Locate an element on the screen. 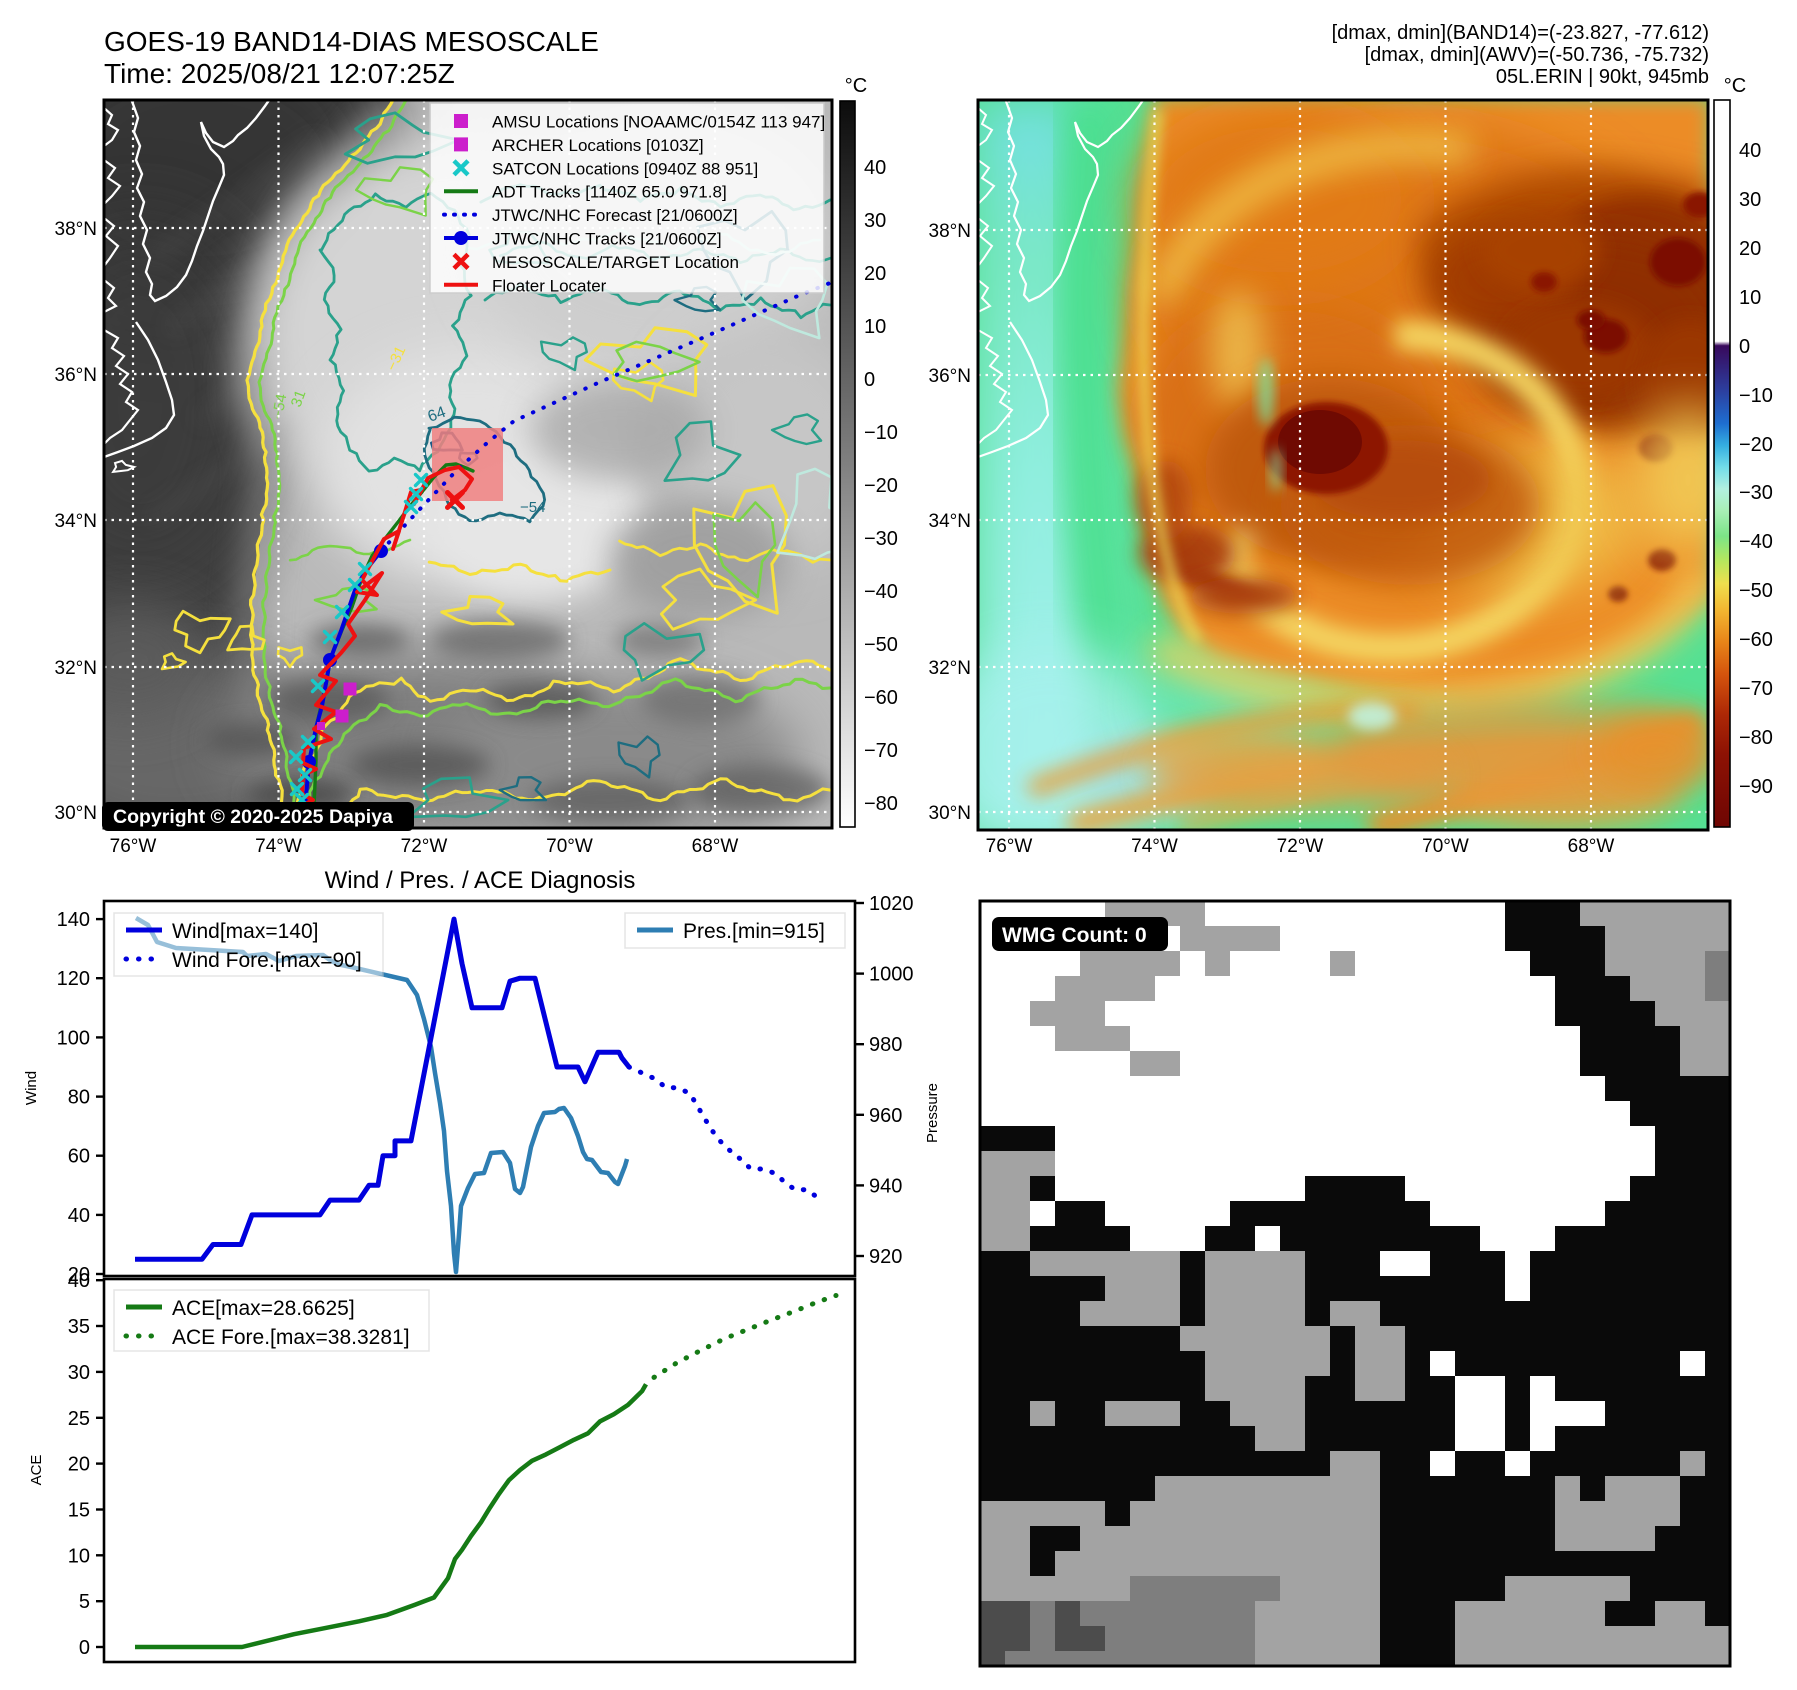  svg-text:[dmax, dmin](AWV)=(-50.736, -7: [dmax, dmin](AWV)=(-50.736, -75.732) is located at coordinates (1537, 55).